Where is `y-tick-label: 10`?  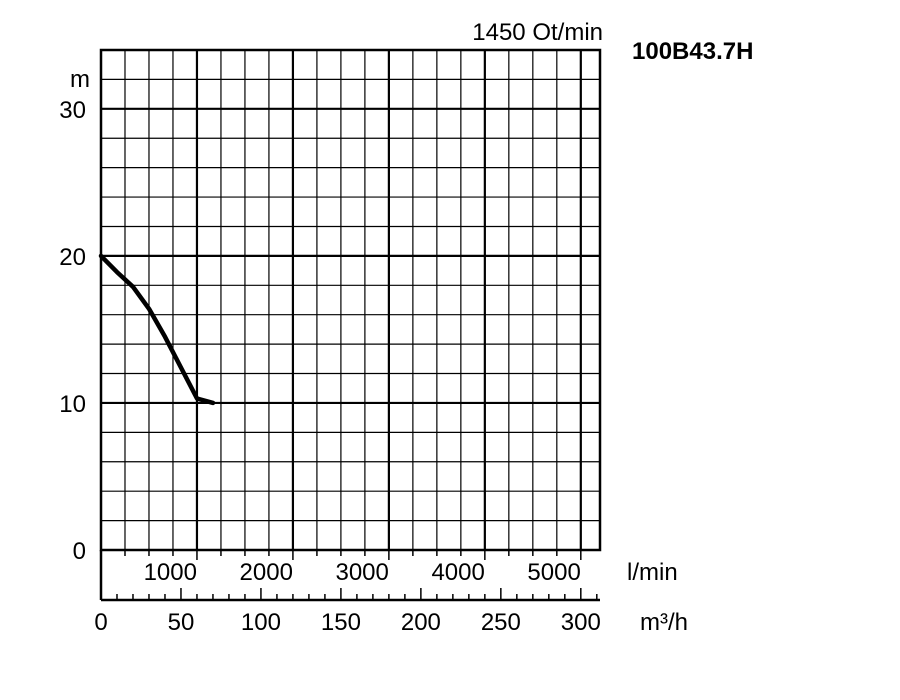 y-tick-label: 10 is located at coordinates (72, 404).